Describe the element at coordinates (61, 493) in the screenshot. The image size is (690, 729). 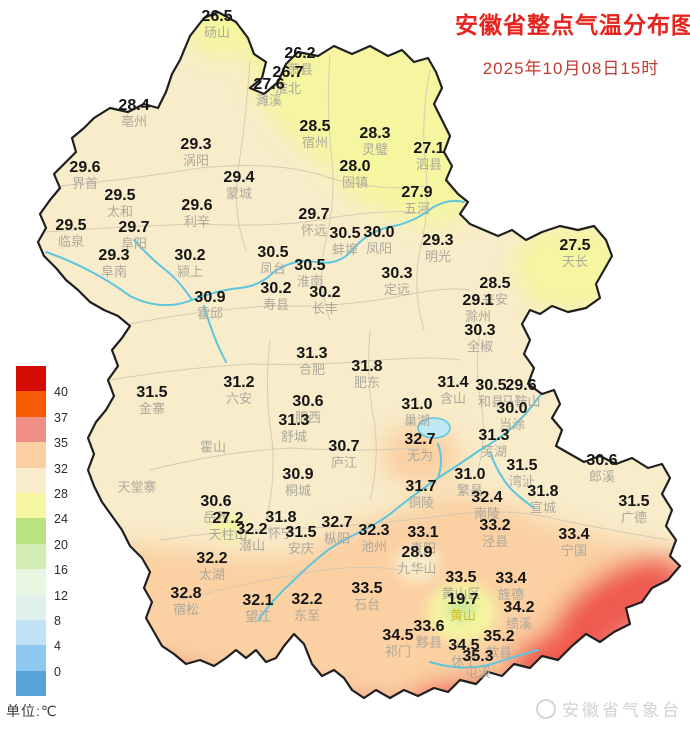
I see `legend-tick: 28` at that location.